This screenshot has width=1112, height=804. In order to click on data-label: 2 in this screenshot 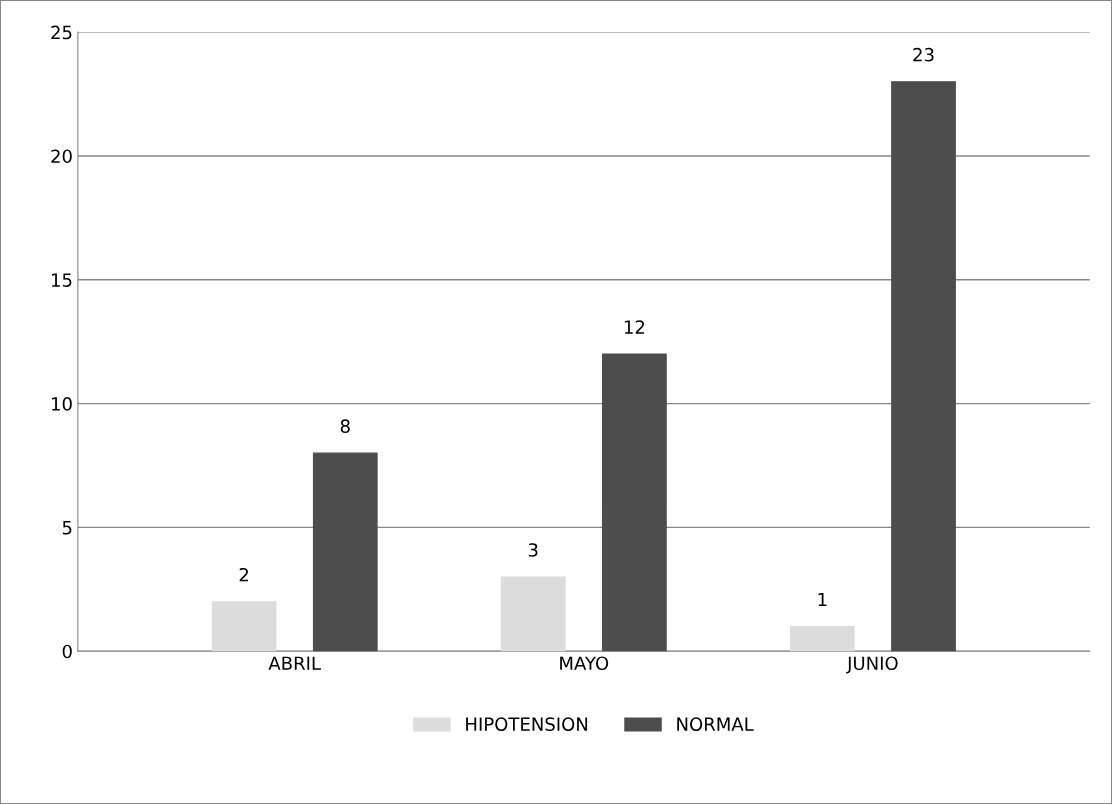, I will do `click(244, 574)`.